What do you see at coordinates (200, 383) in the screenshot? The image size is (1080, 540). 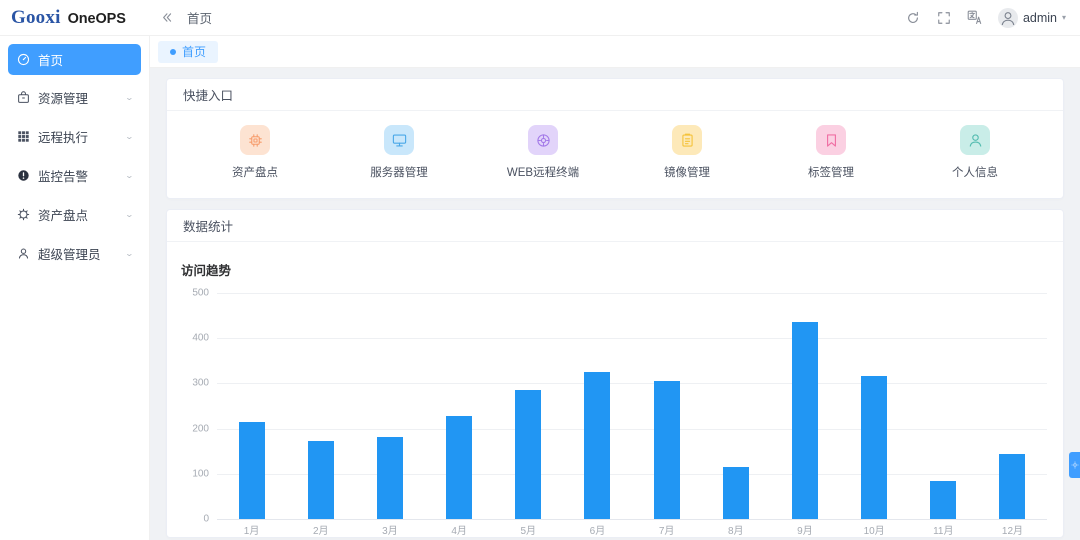 I see `chart-y-tick-label: 300` at bounding box center [200, 383].